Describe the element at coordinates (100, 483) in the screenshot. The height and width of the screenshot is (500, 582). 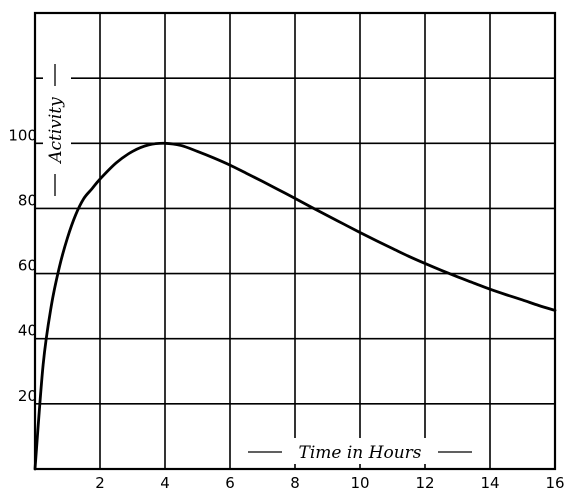
I see `x-tick-label: 2` at that location.